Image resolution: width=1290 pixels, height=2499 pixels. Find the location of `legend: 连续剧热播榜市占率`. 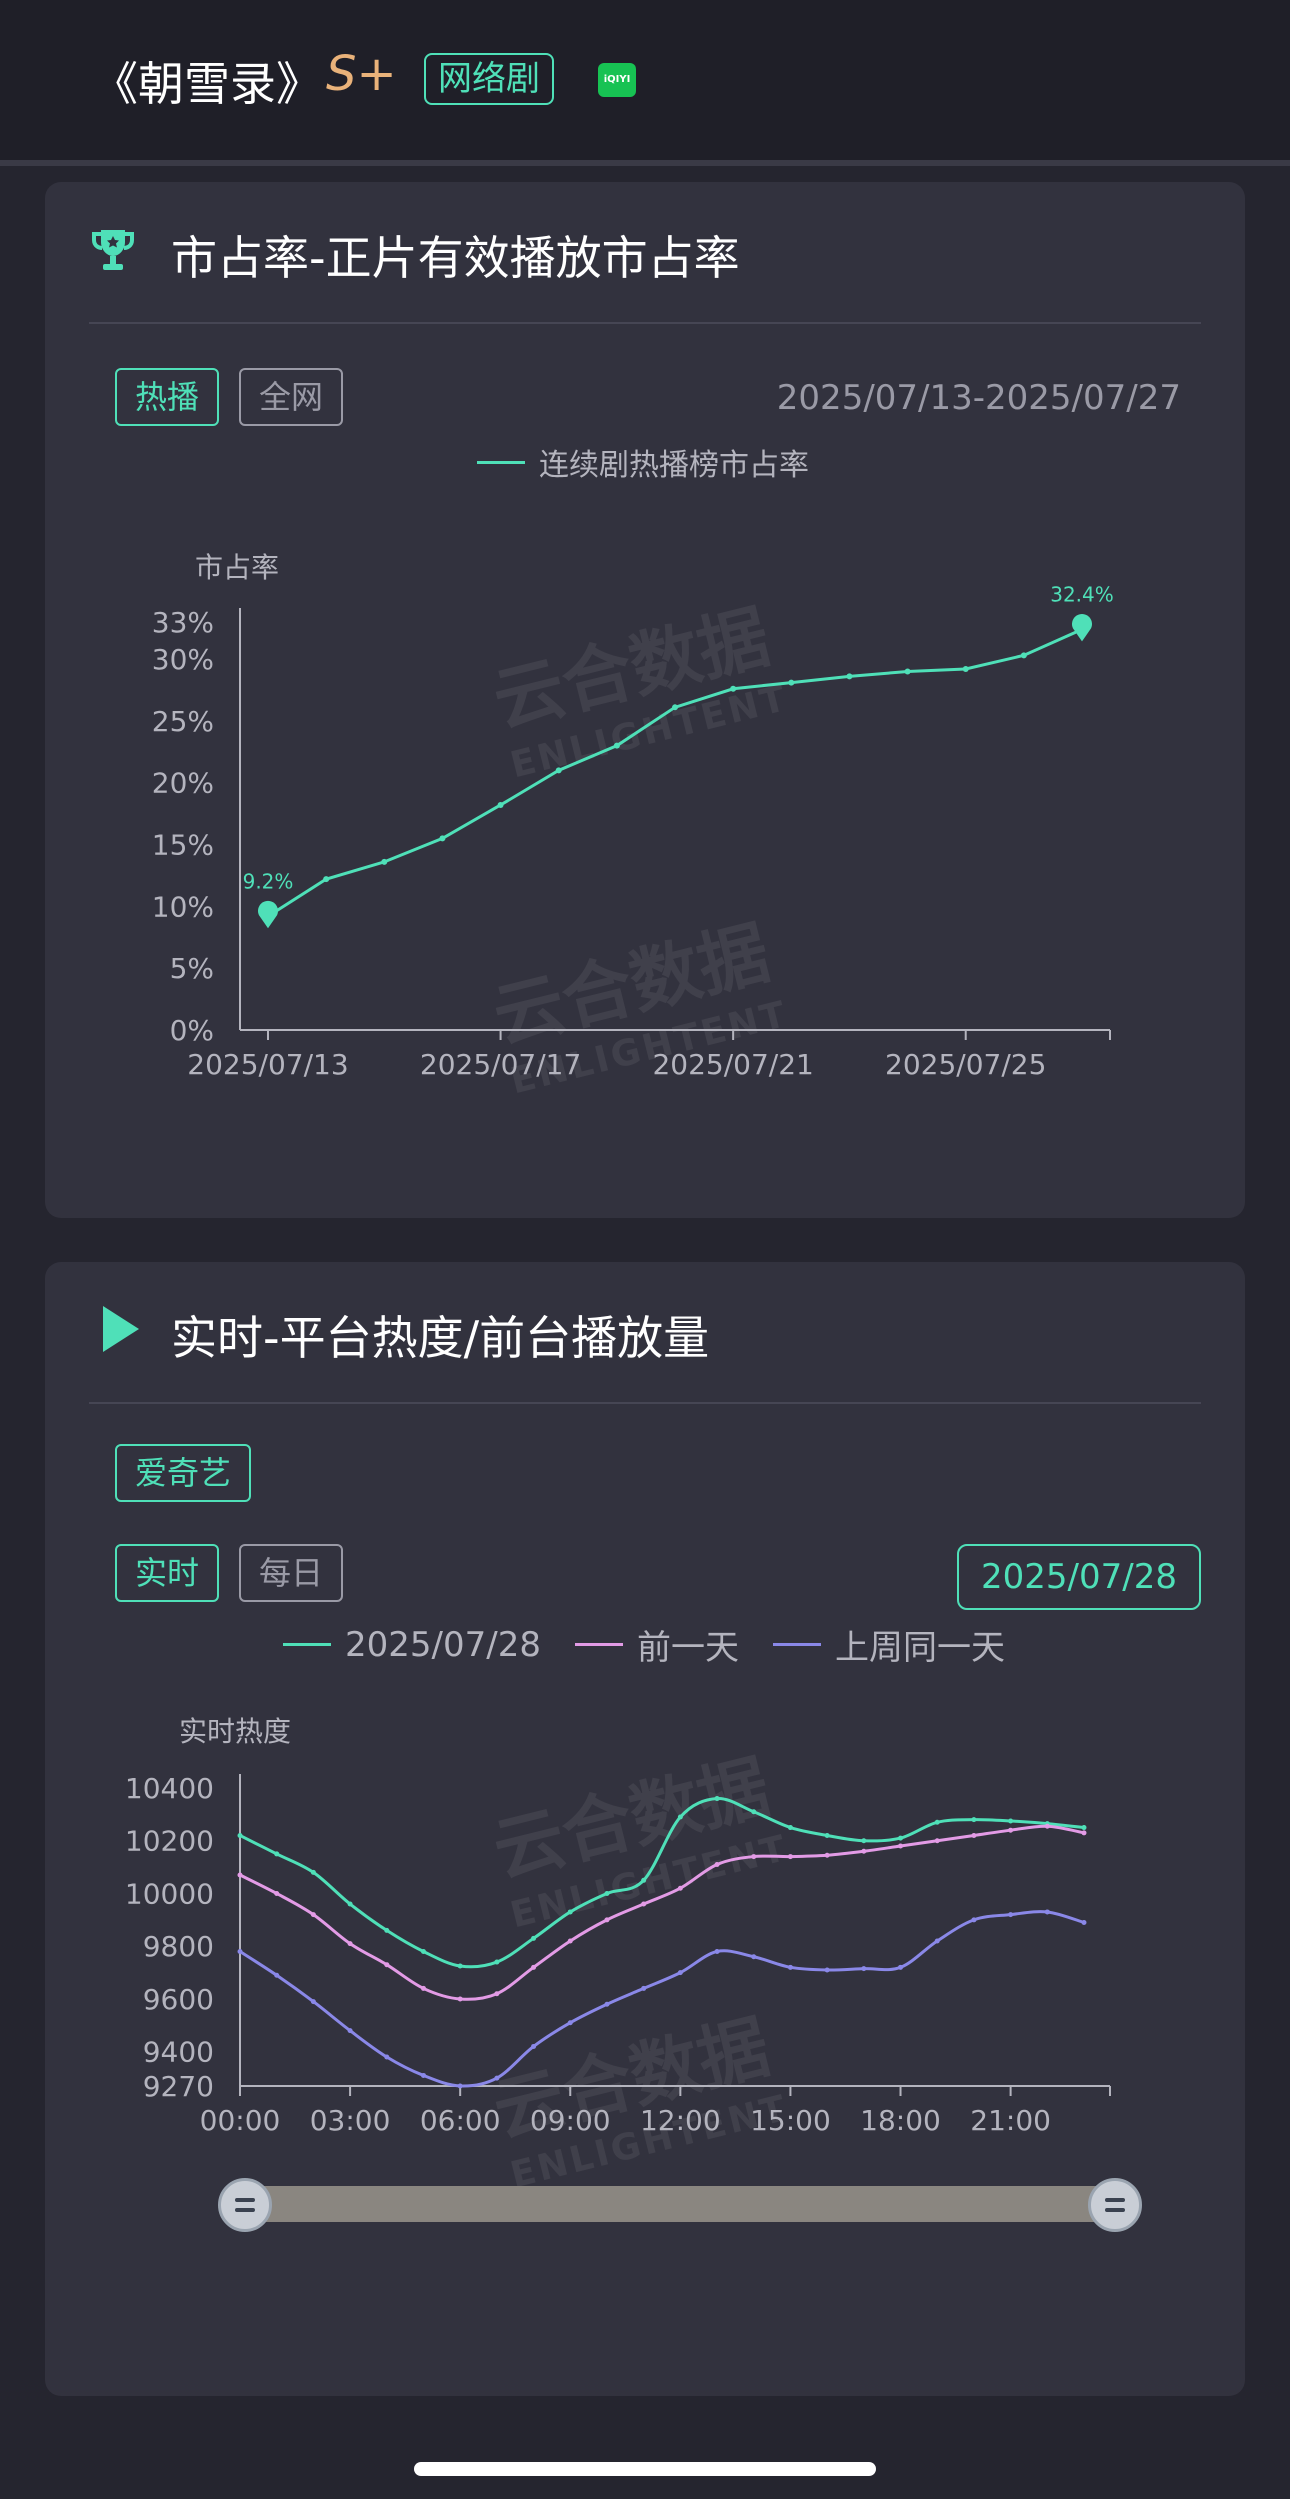

legend: 连续剧热播榜市占率 is located at coordinates (660, 462).